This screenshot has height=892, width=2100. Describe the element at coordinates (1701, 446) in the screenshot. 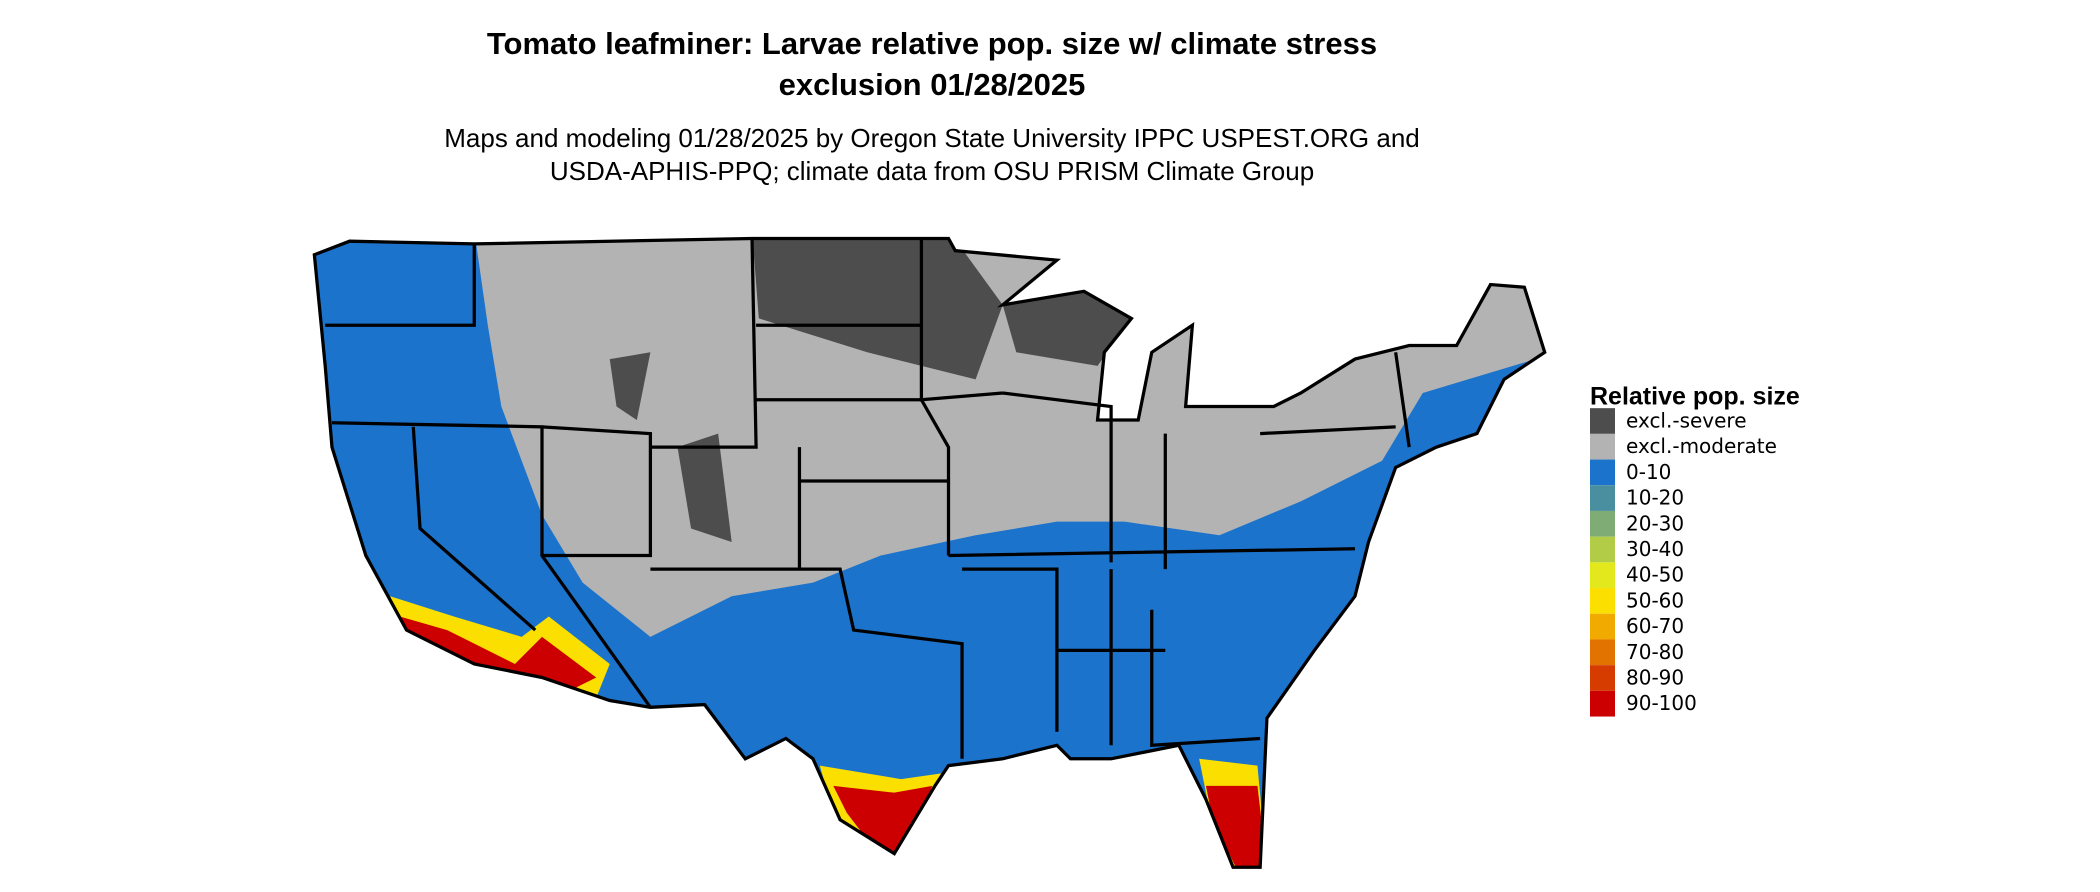

I see `legend-label: excl.-moderate` at that location.